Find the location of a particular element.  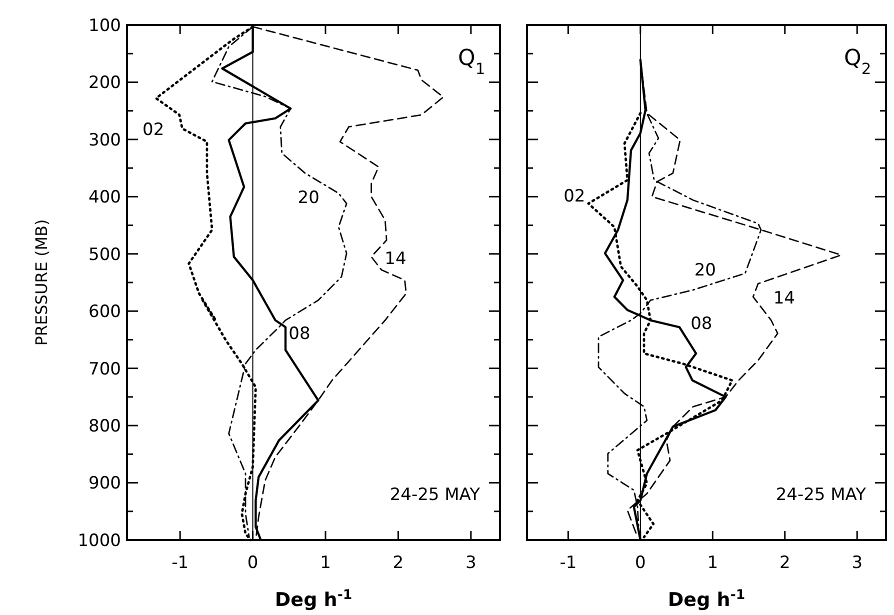

y-tick-label: 900 is located at coordinates (104, 484).